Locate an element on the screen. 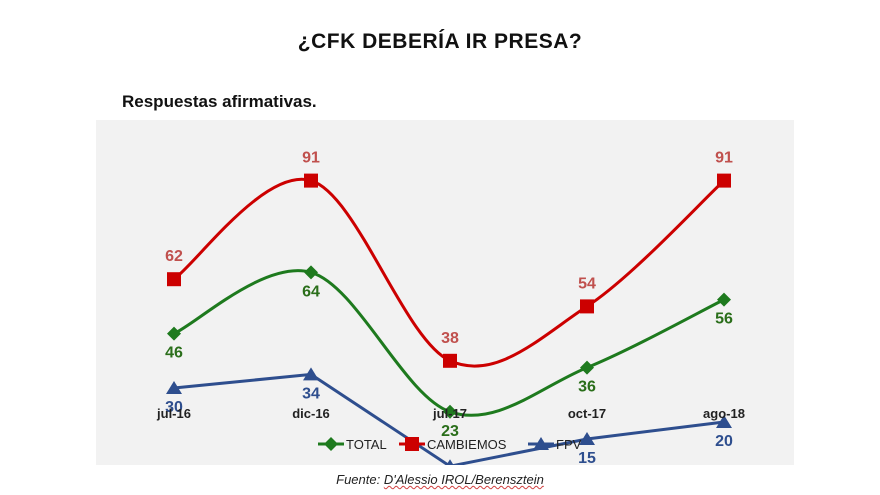 This screenshot has height=495, width=880. source-note: Fuente: D'Alessio IROL/Berensztein is located at coordinates (440, 479).